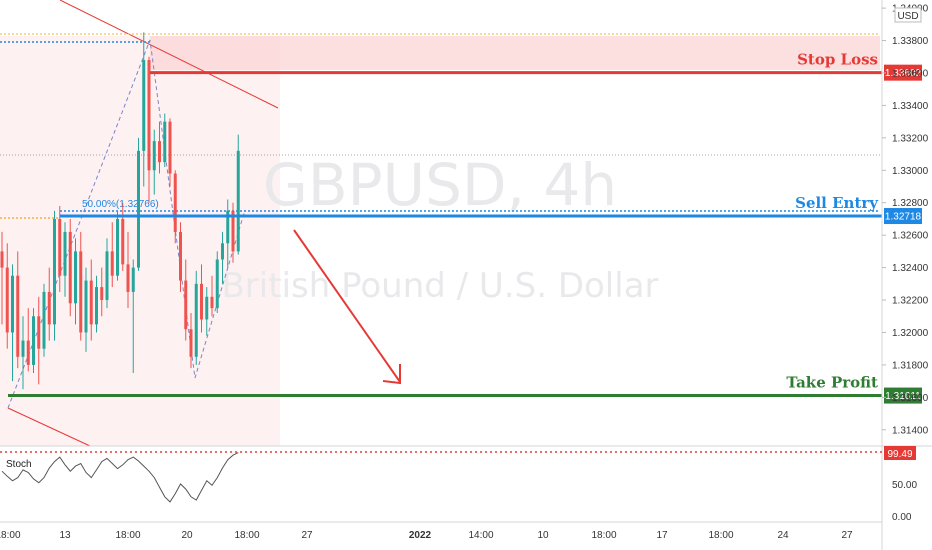 The height and width of the screenshot is (550, 932). Describe the element at coordinates (662, 535) in the screenshot. I see `time-tick-10: 17` at that location.